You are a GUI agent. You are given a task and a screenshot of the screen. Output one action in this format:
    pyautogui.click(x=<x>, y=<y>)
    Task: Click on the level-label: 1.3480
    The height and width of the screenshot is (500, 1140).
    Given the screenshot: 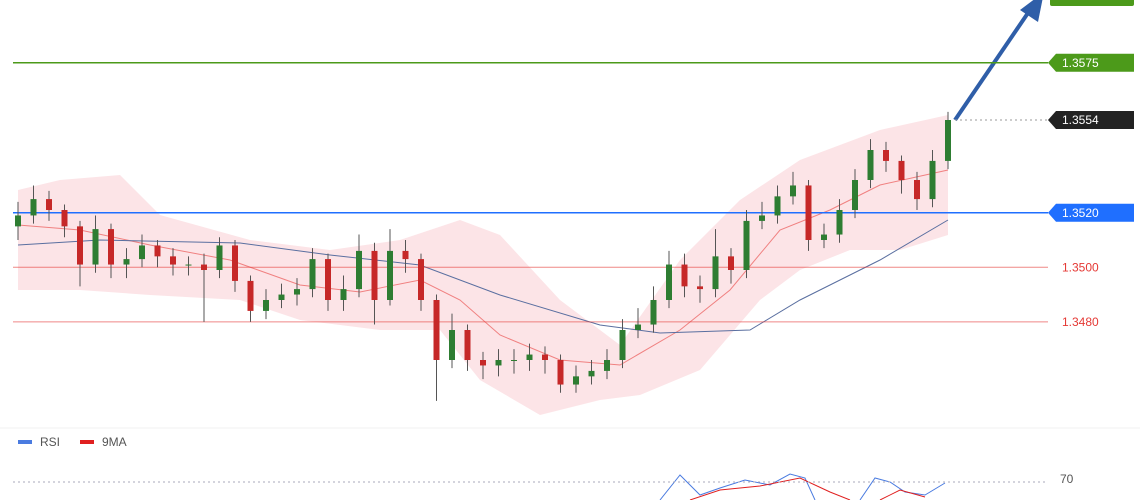 What is the action you would take?
    pyautogui.click(x=1080, y=322)
    